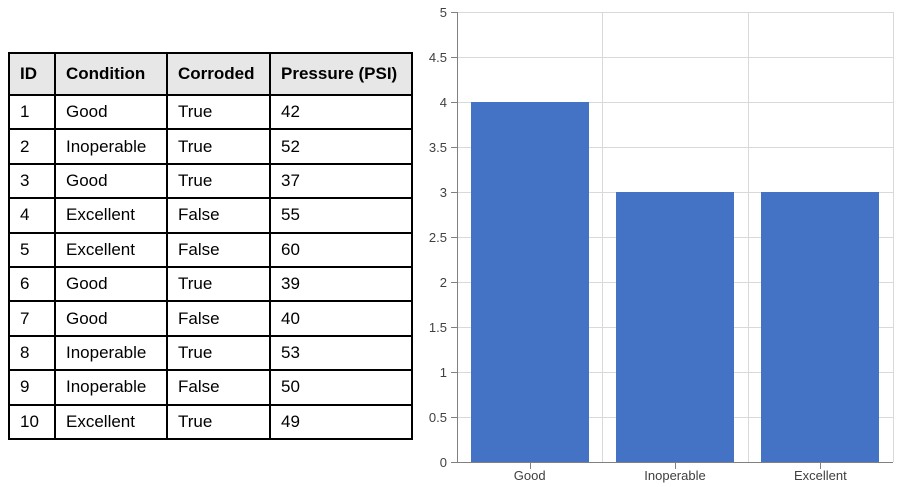  What do you see at coordinates (32, 215) in the screenshot?
I see `table-cell: 4` at bounding box center [32, 215].